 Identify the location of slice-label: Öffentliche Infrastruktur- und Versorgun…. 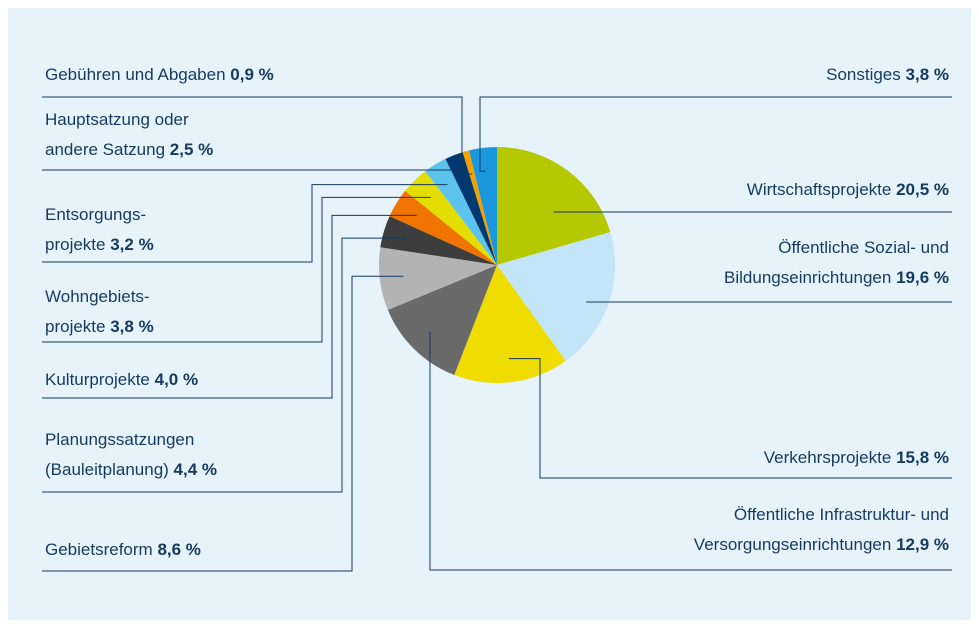
(821, 530).